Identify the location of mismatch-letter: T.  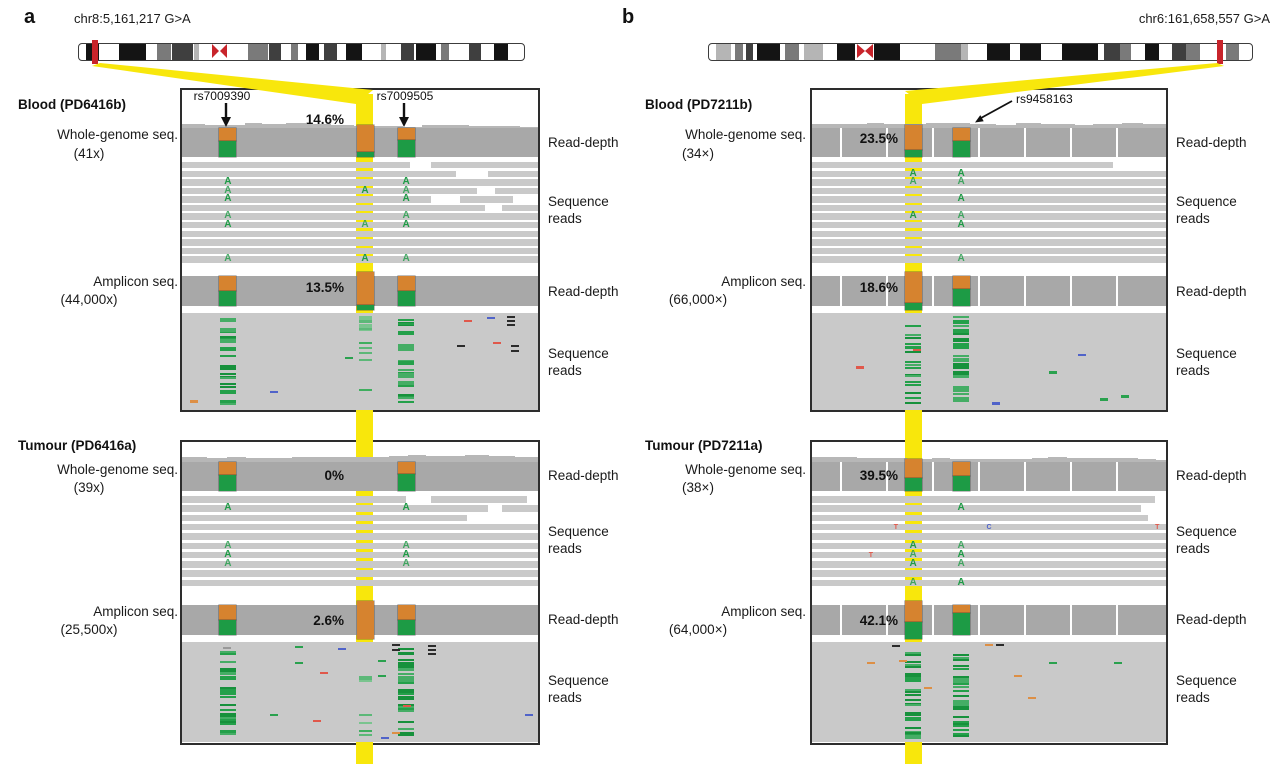
(870, 555).